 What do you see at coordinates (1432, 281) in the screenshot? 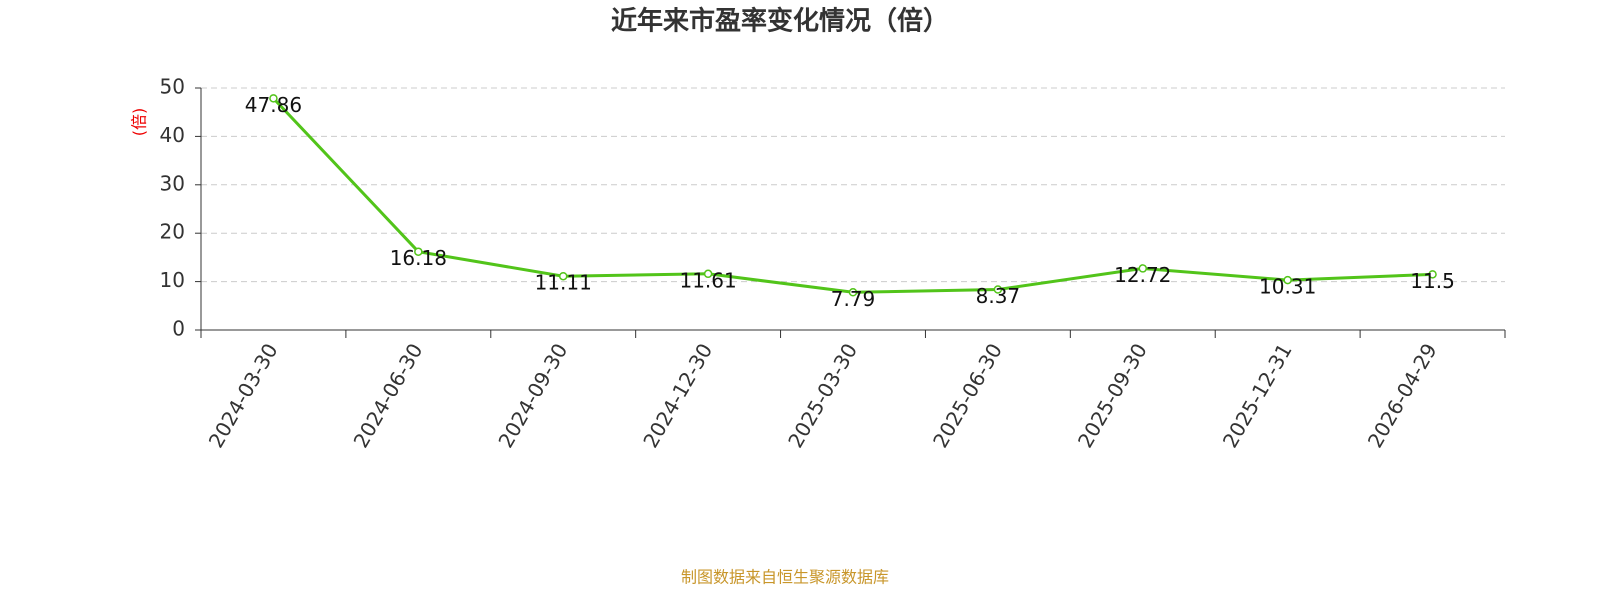
I see `data-label: 11.5` at bounding box center [1432, 281].